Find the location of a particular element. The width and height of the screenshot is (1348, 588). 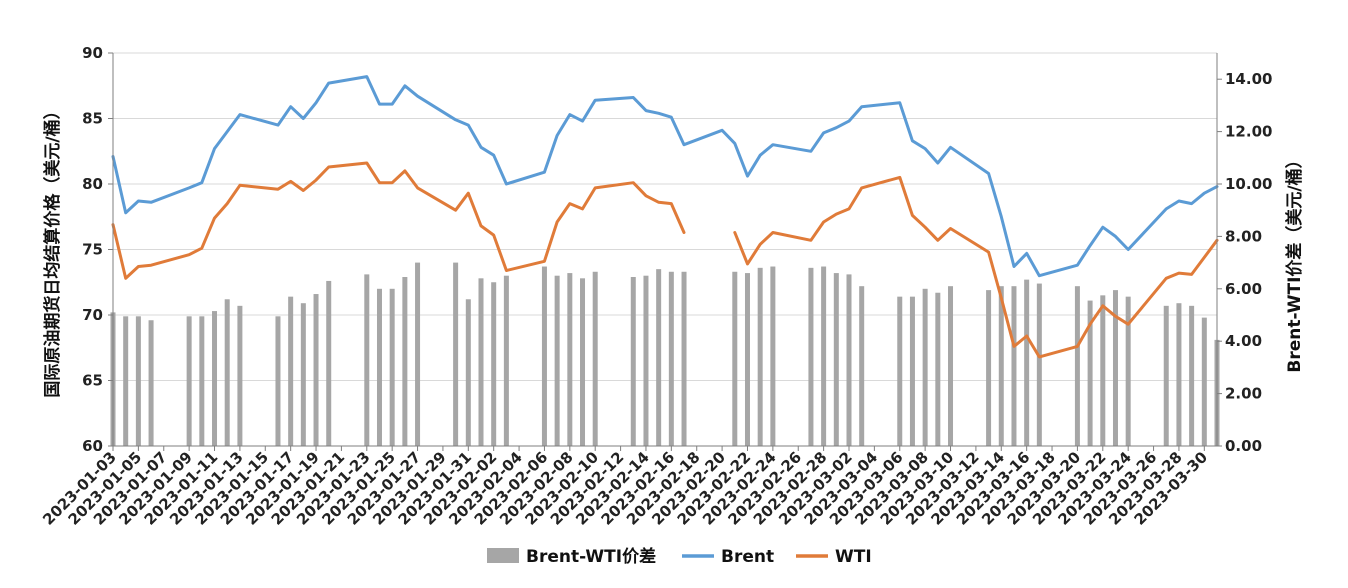

left-axis-title: 国际原油期货日均结算价格（美元/桶） is located at coordinates (52, 249).